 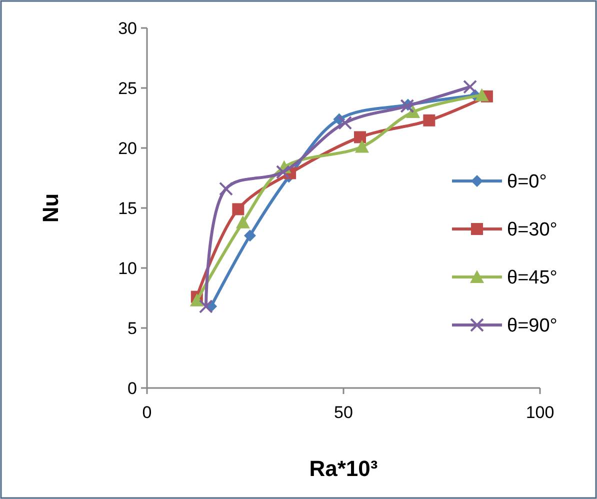 I want to click on legend-label: θ=45°, so click(x=532, y=278).